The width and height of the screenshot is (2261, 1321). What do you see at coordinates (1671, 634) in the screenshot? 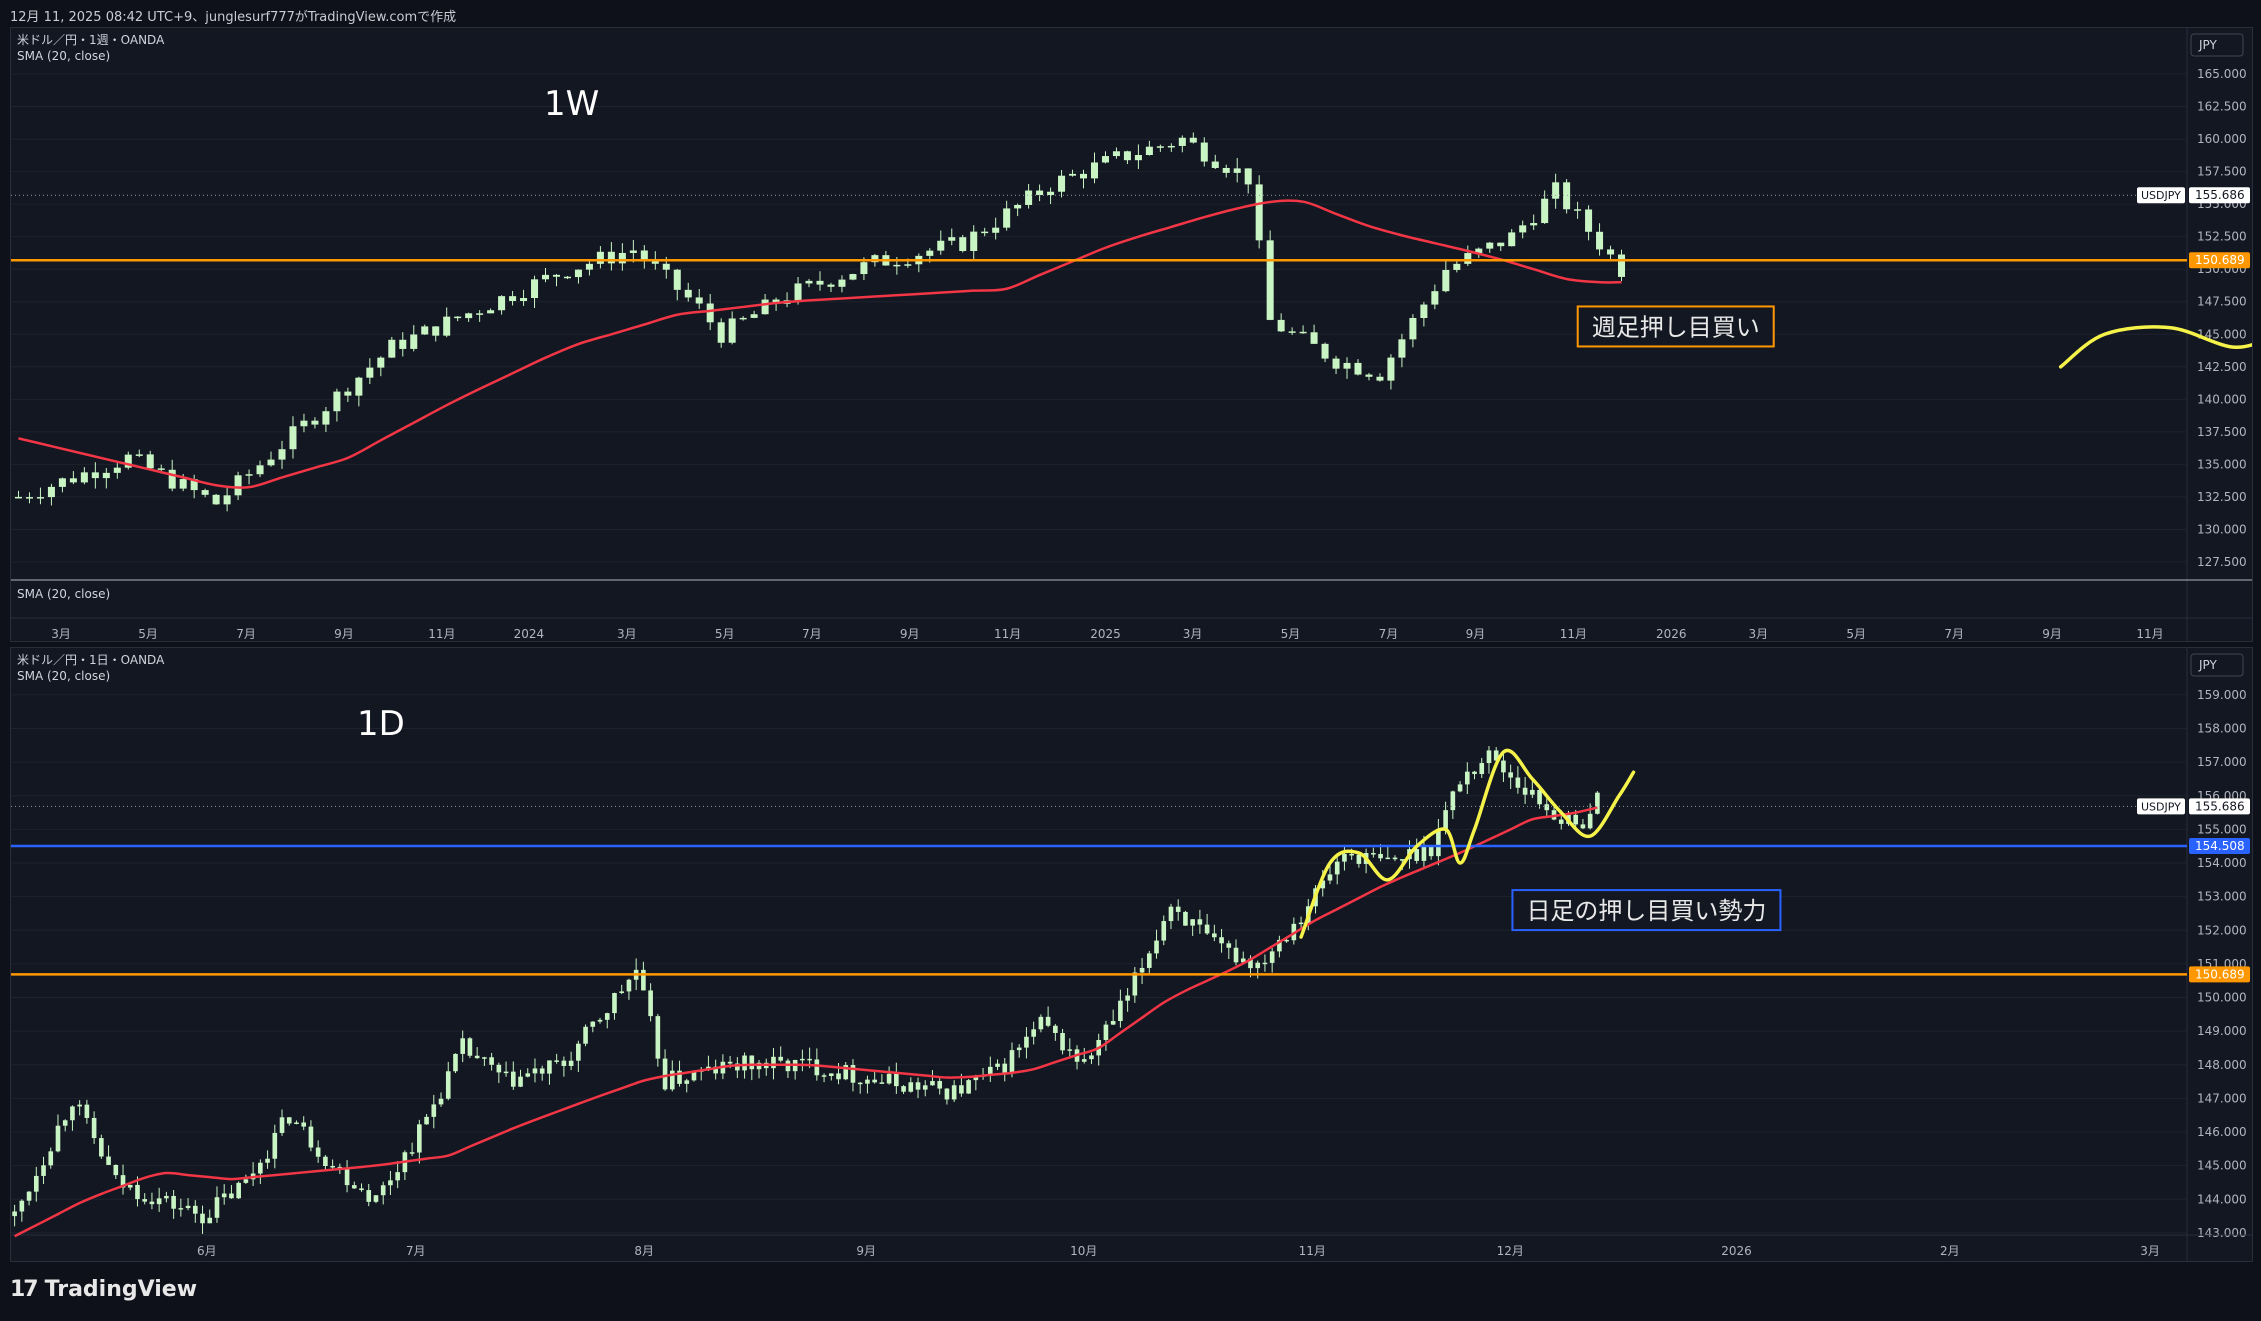
I see `x-tick-label: 2026` at bounding box center [1671, 634].